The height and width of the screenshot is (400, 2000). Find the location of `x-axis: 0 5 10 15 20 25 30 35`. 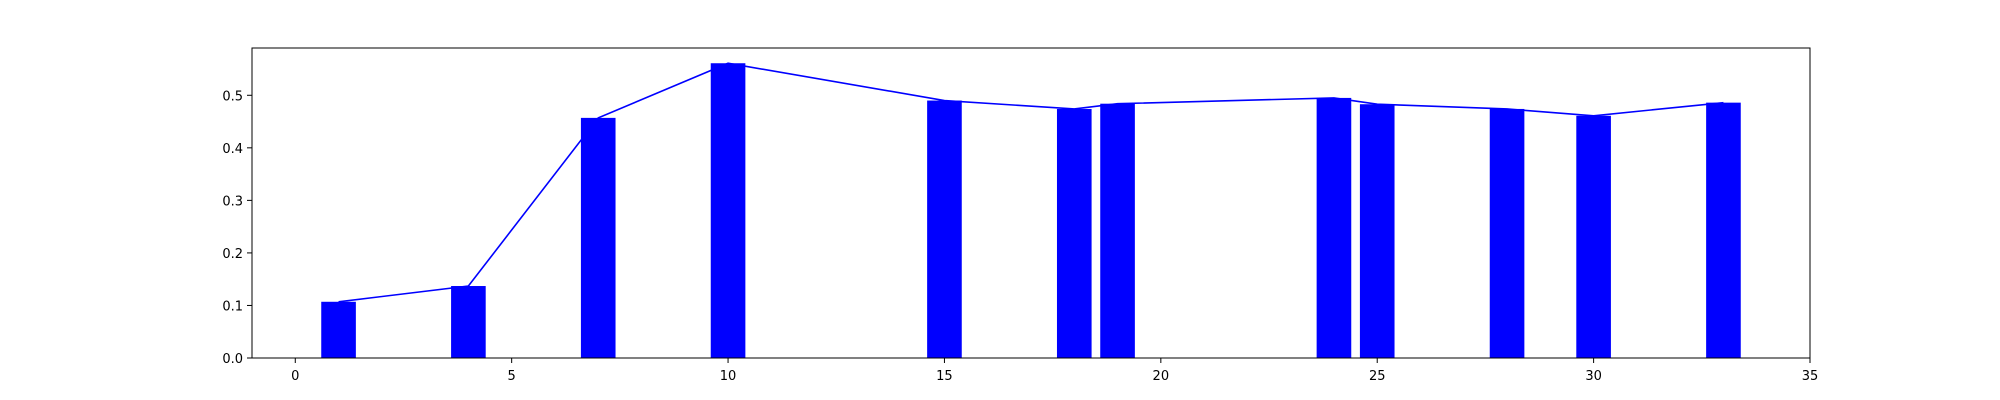

x-axis: 0 5 10 15 20 25 30 35 is located at coordinates (1054, 371).